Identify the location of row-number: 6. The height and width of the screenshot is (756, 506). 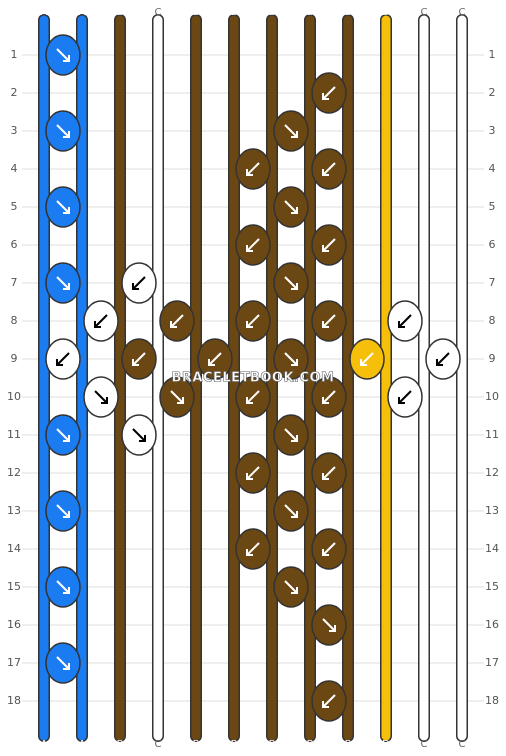
(492, 244).